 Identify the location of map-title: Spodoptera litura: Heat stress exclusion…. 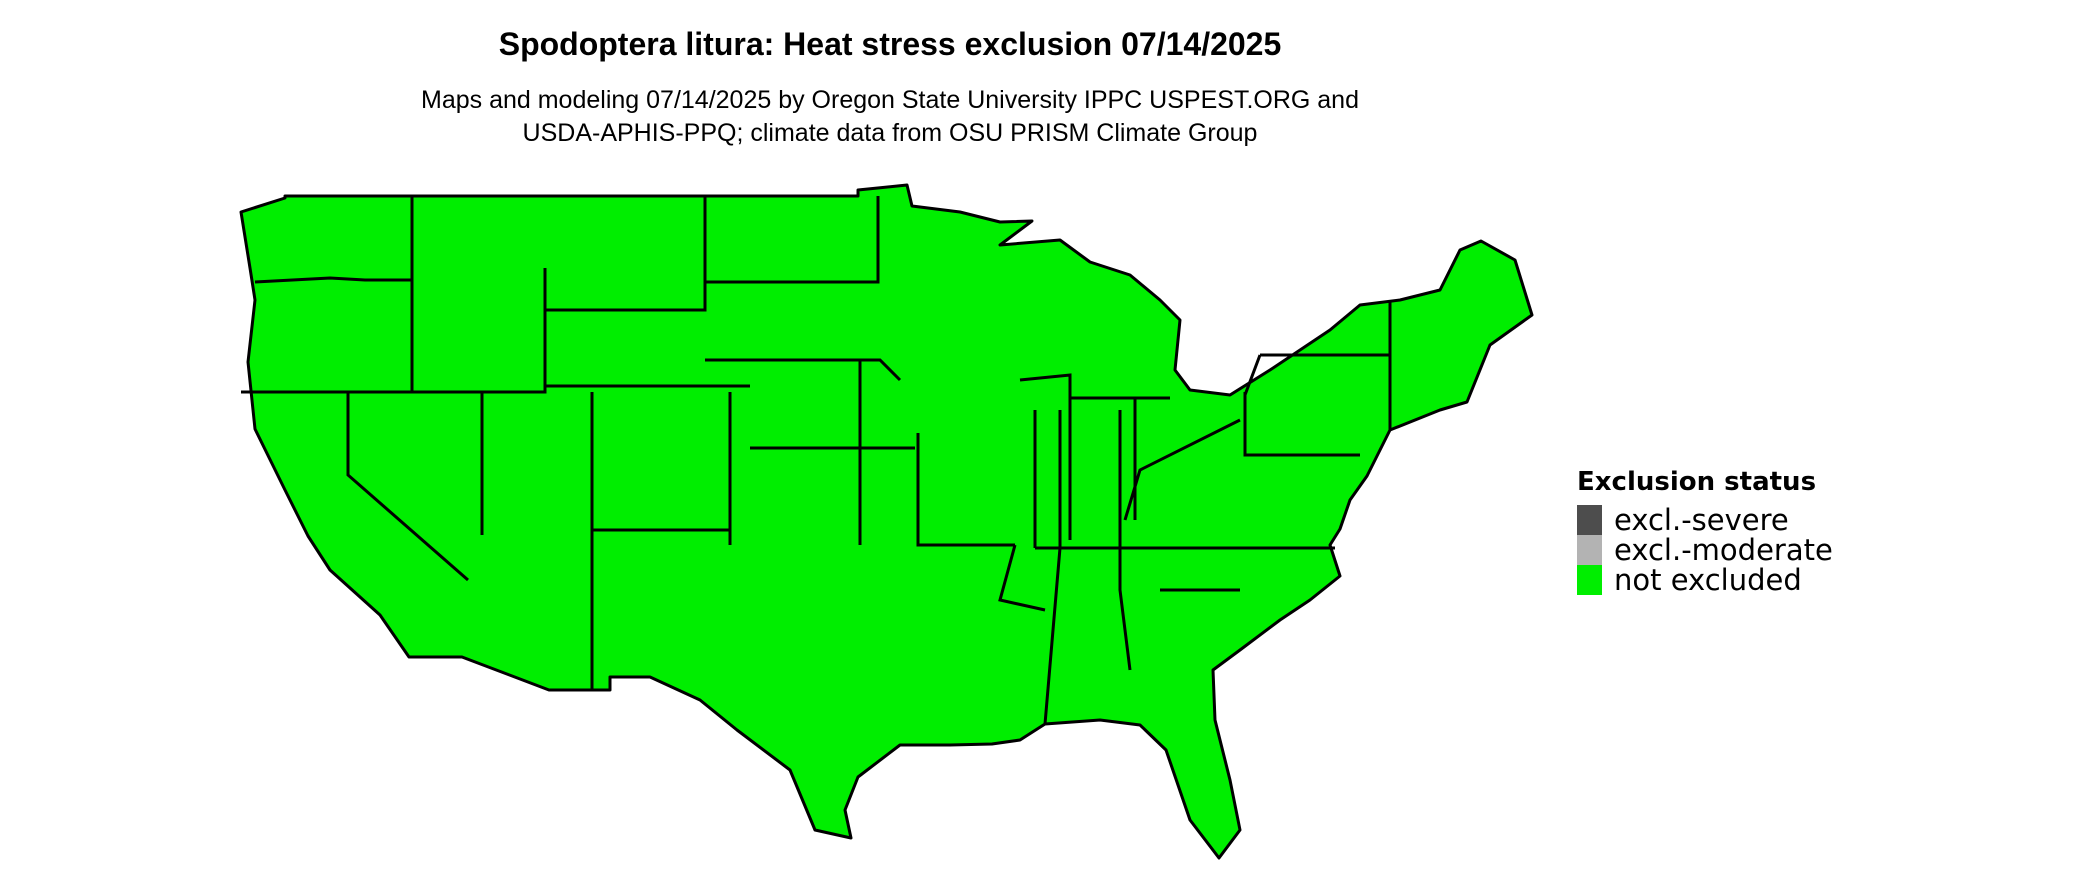
(890, 44).